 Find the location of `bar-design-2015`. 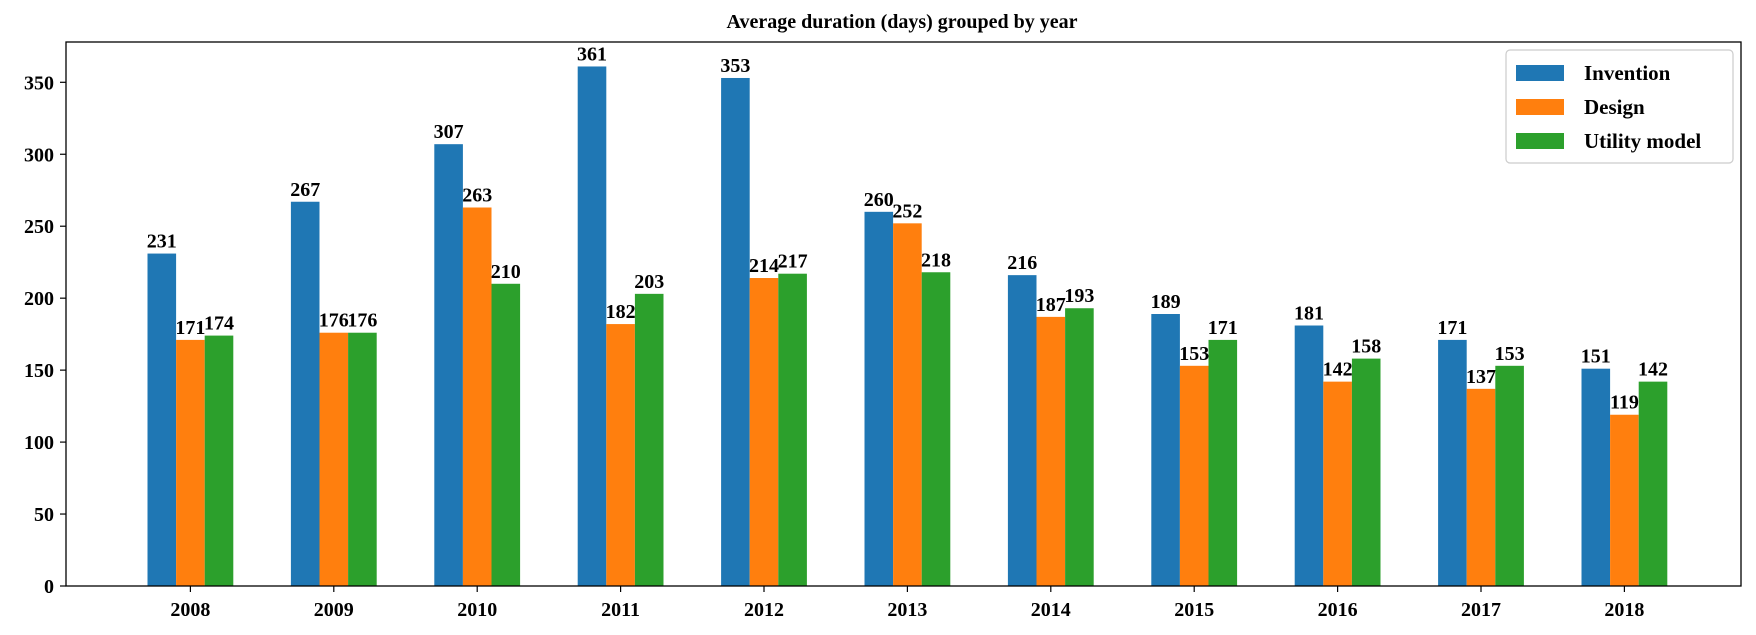

bar-design-2015 is located at coordinates (1194, 475).